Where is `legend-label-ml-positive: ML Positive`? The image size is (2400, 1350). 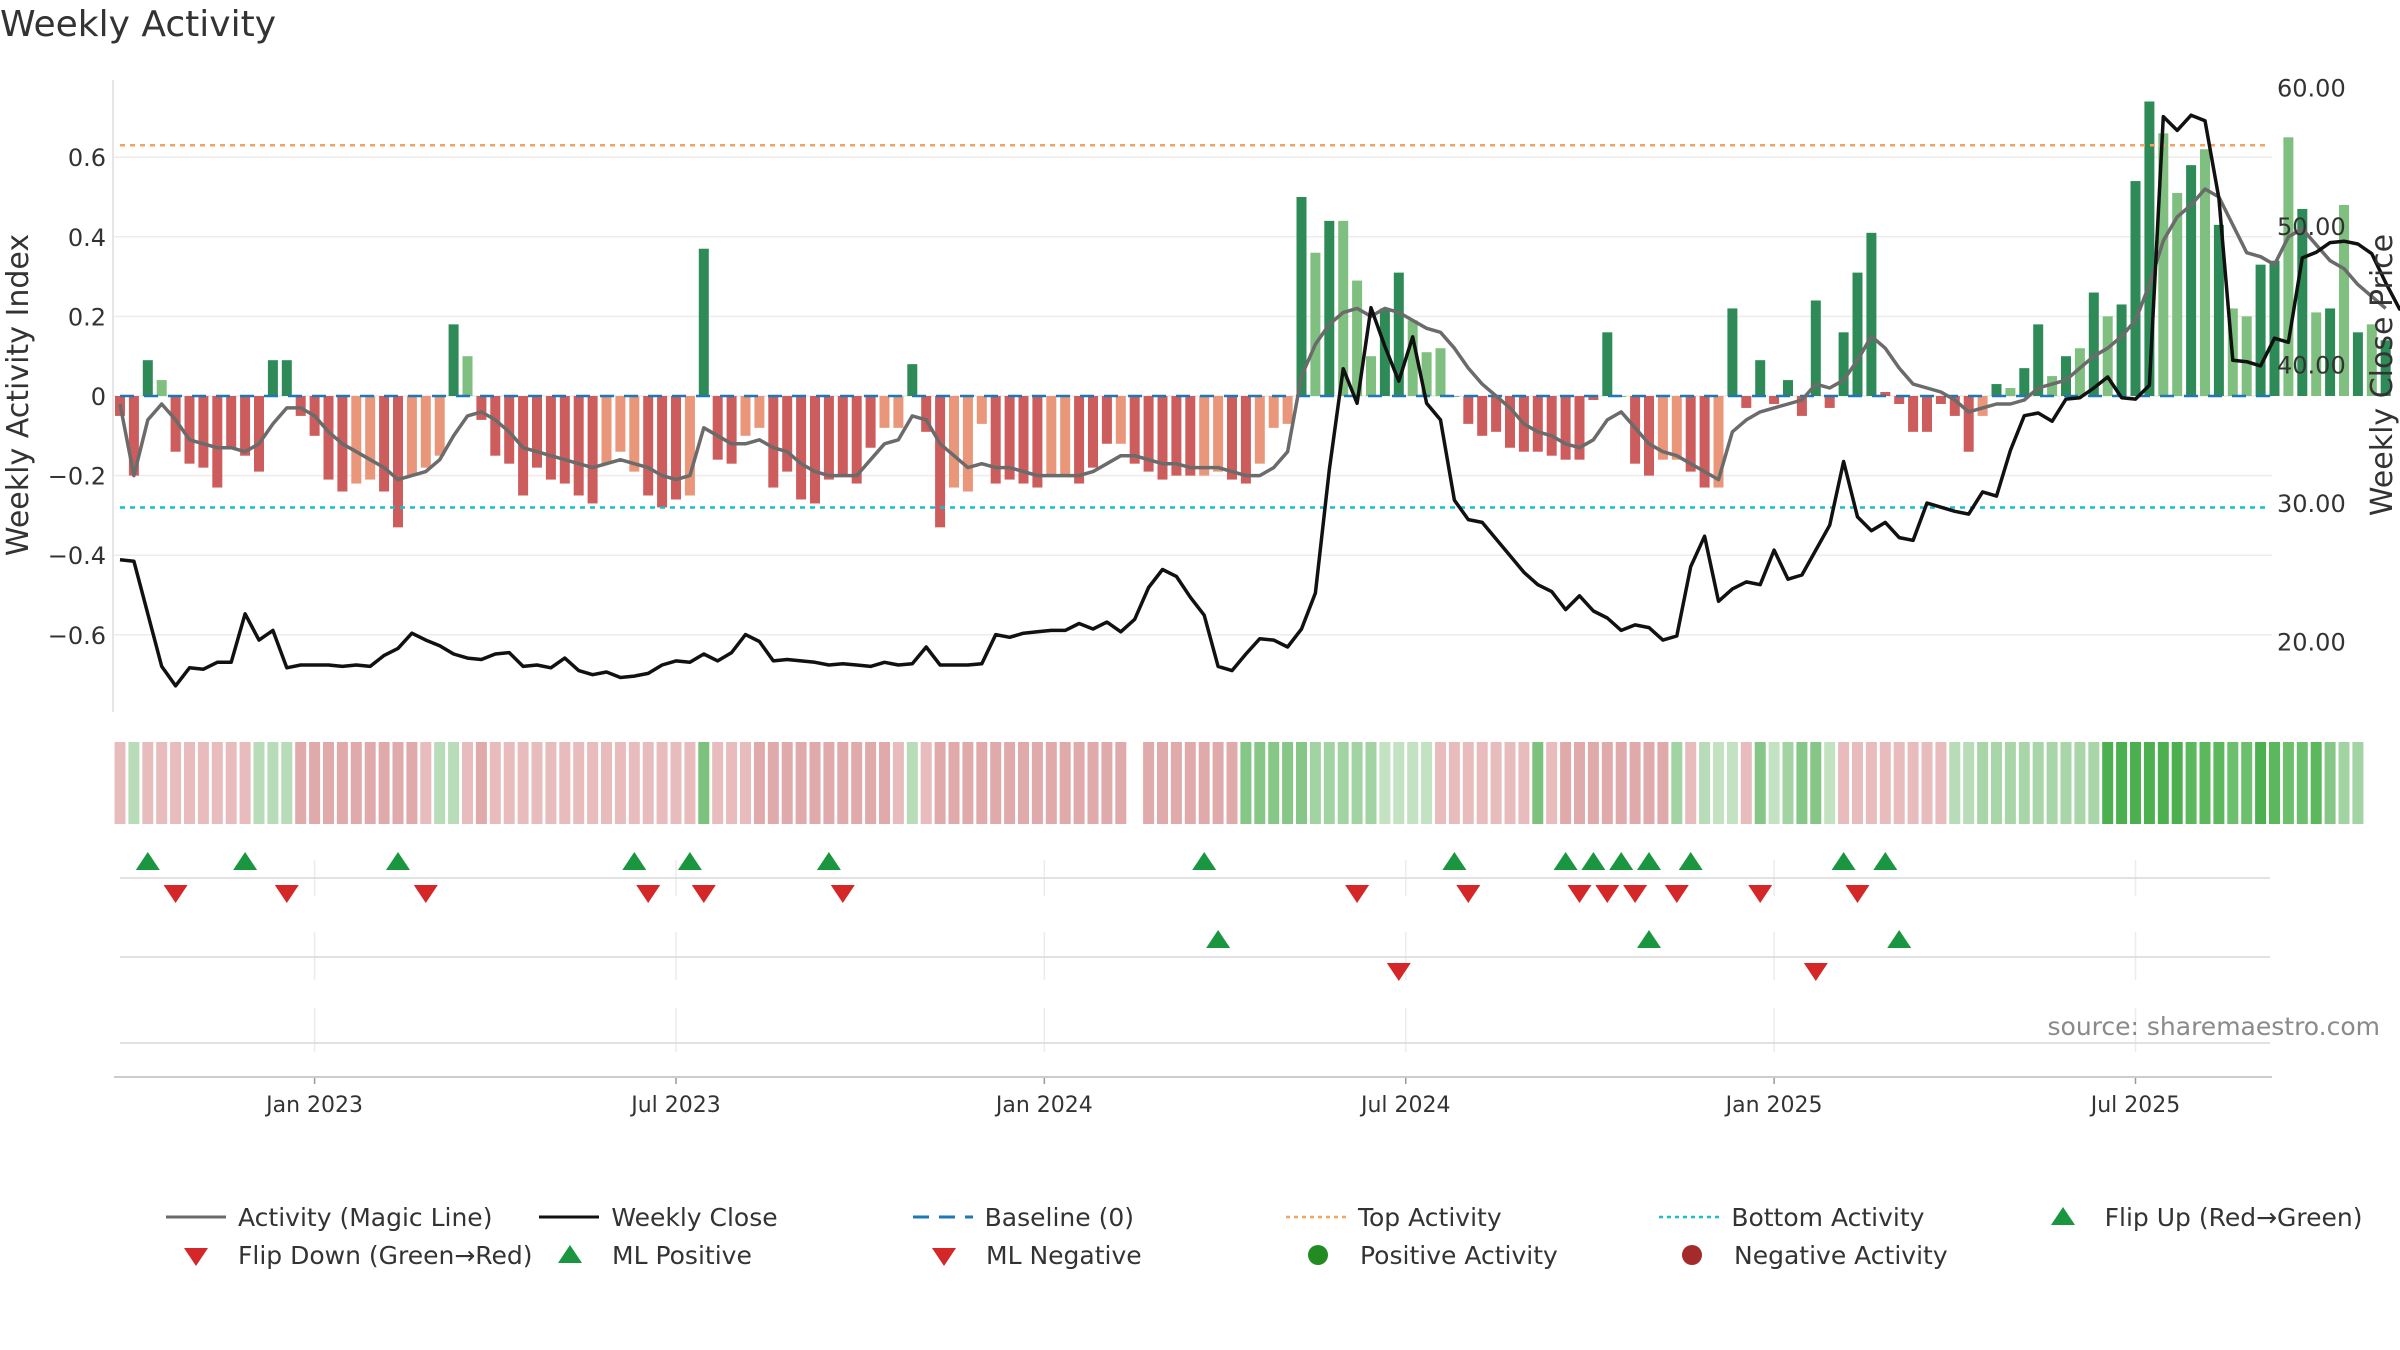
legend-label-ml-positive: ML Positive is located at coordinates (682, 1255).